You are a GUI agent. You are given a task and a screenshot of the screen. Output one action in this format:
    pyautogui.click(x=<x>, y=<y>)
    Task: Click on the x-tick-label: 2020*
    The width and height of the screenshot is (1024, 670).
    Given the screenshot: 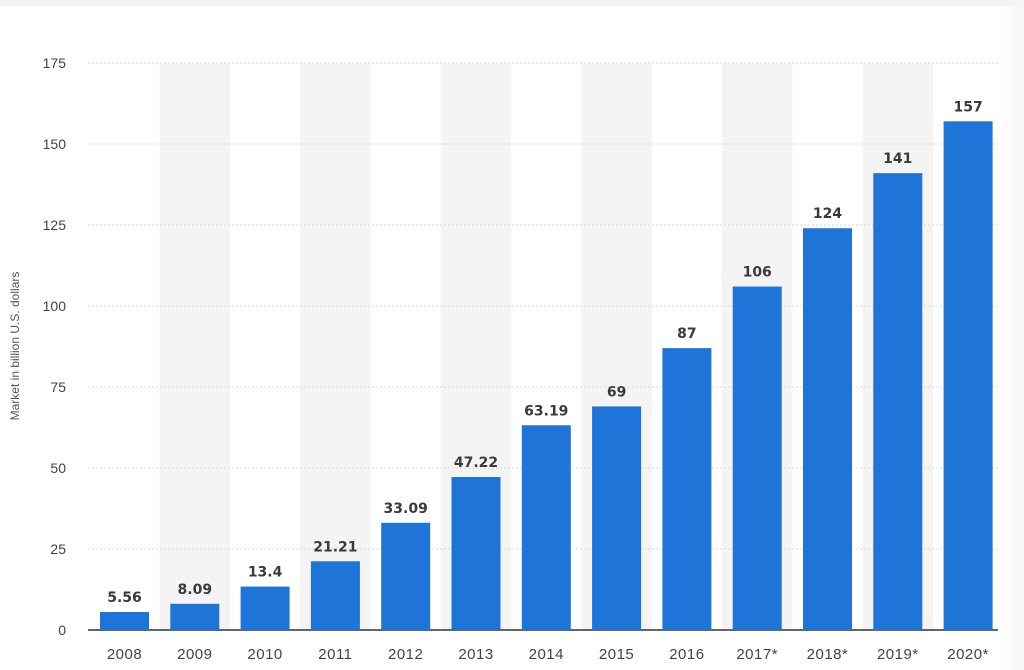 What is the action you would take?
    pyautogui.click(x=968, y=654)
    